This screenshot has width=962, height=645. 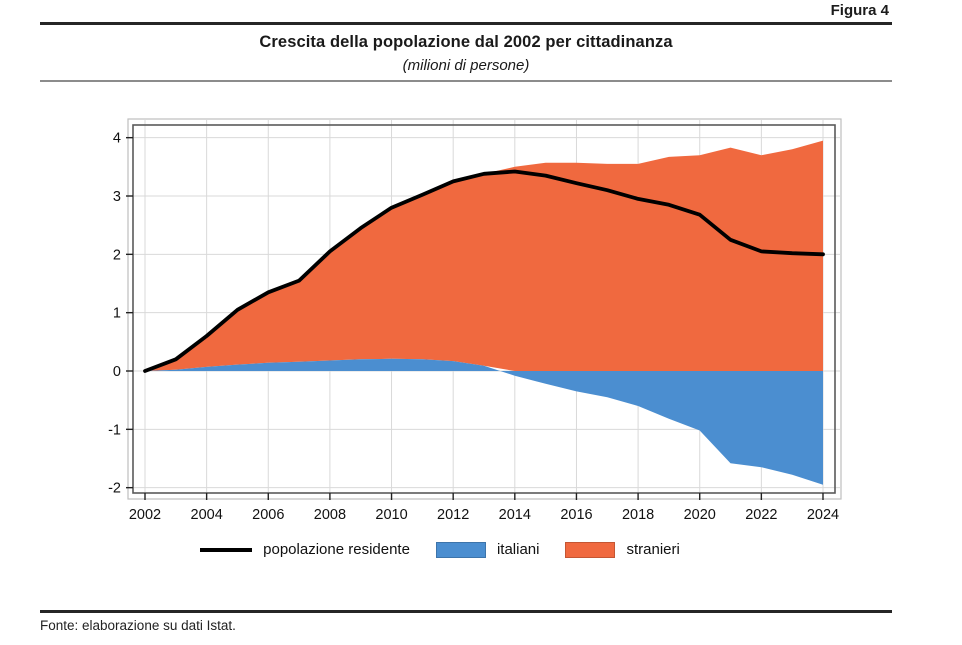 What do you see at coordinates (138, 625) in the screenshot?
I see `source-note: Fonte: elaborazione su dati Istat.` at bounding box center [138, 625].